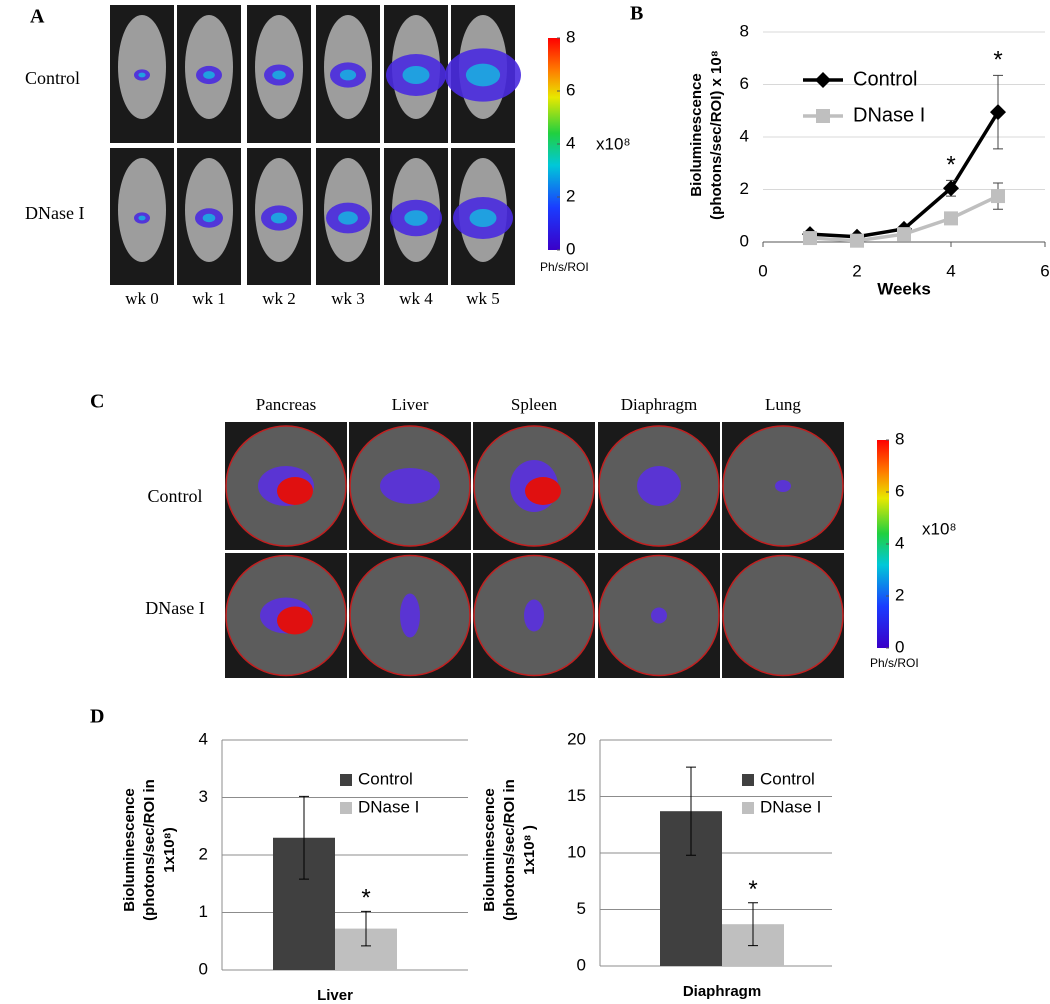 The image size is (1050, 1004). Describe the element at coordinates (744, 83) in the screenshot. I see `y-tick-label: 6` at that location.